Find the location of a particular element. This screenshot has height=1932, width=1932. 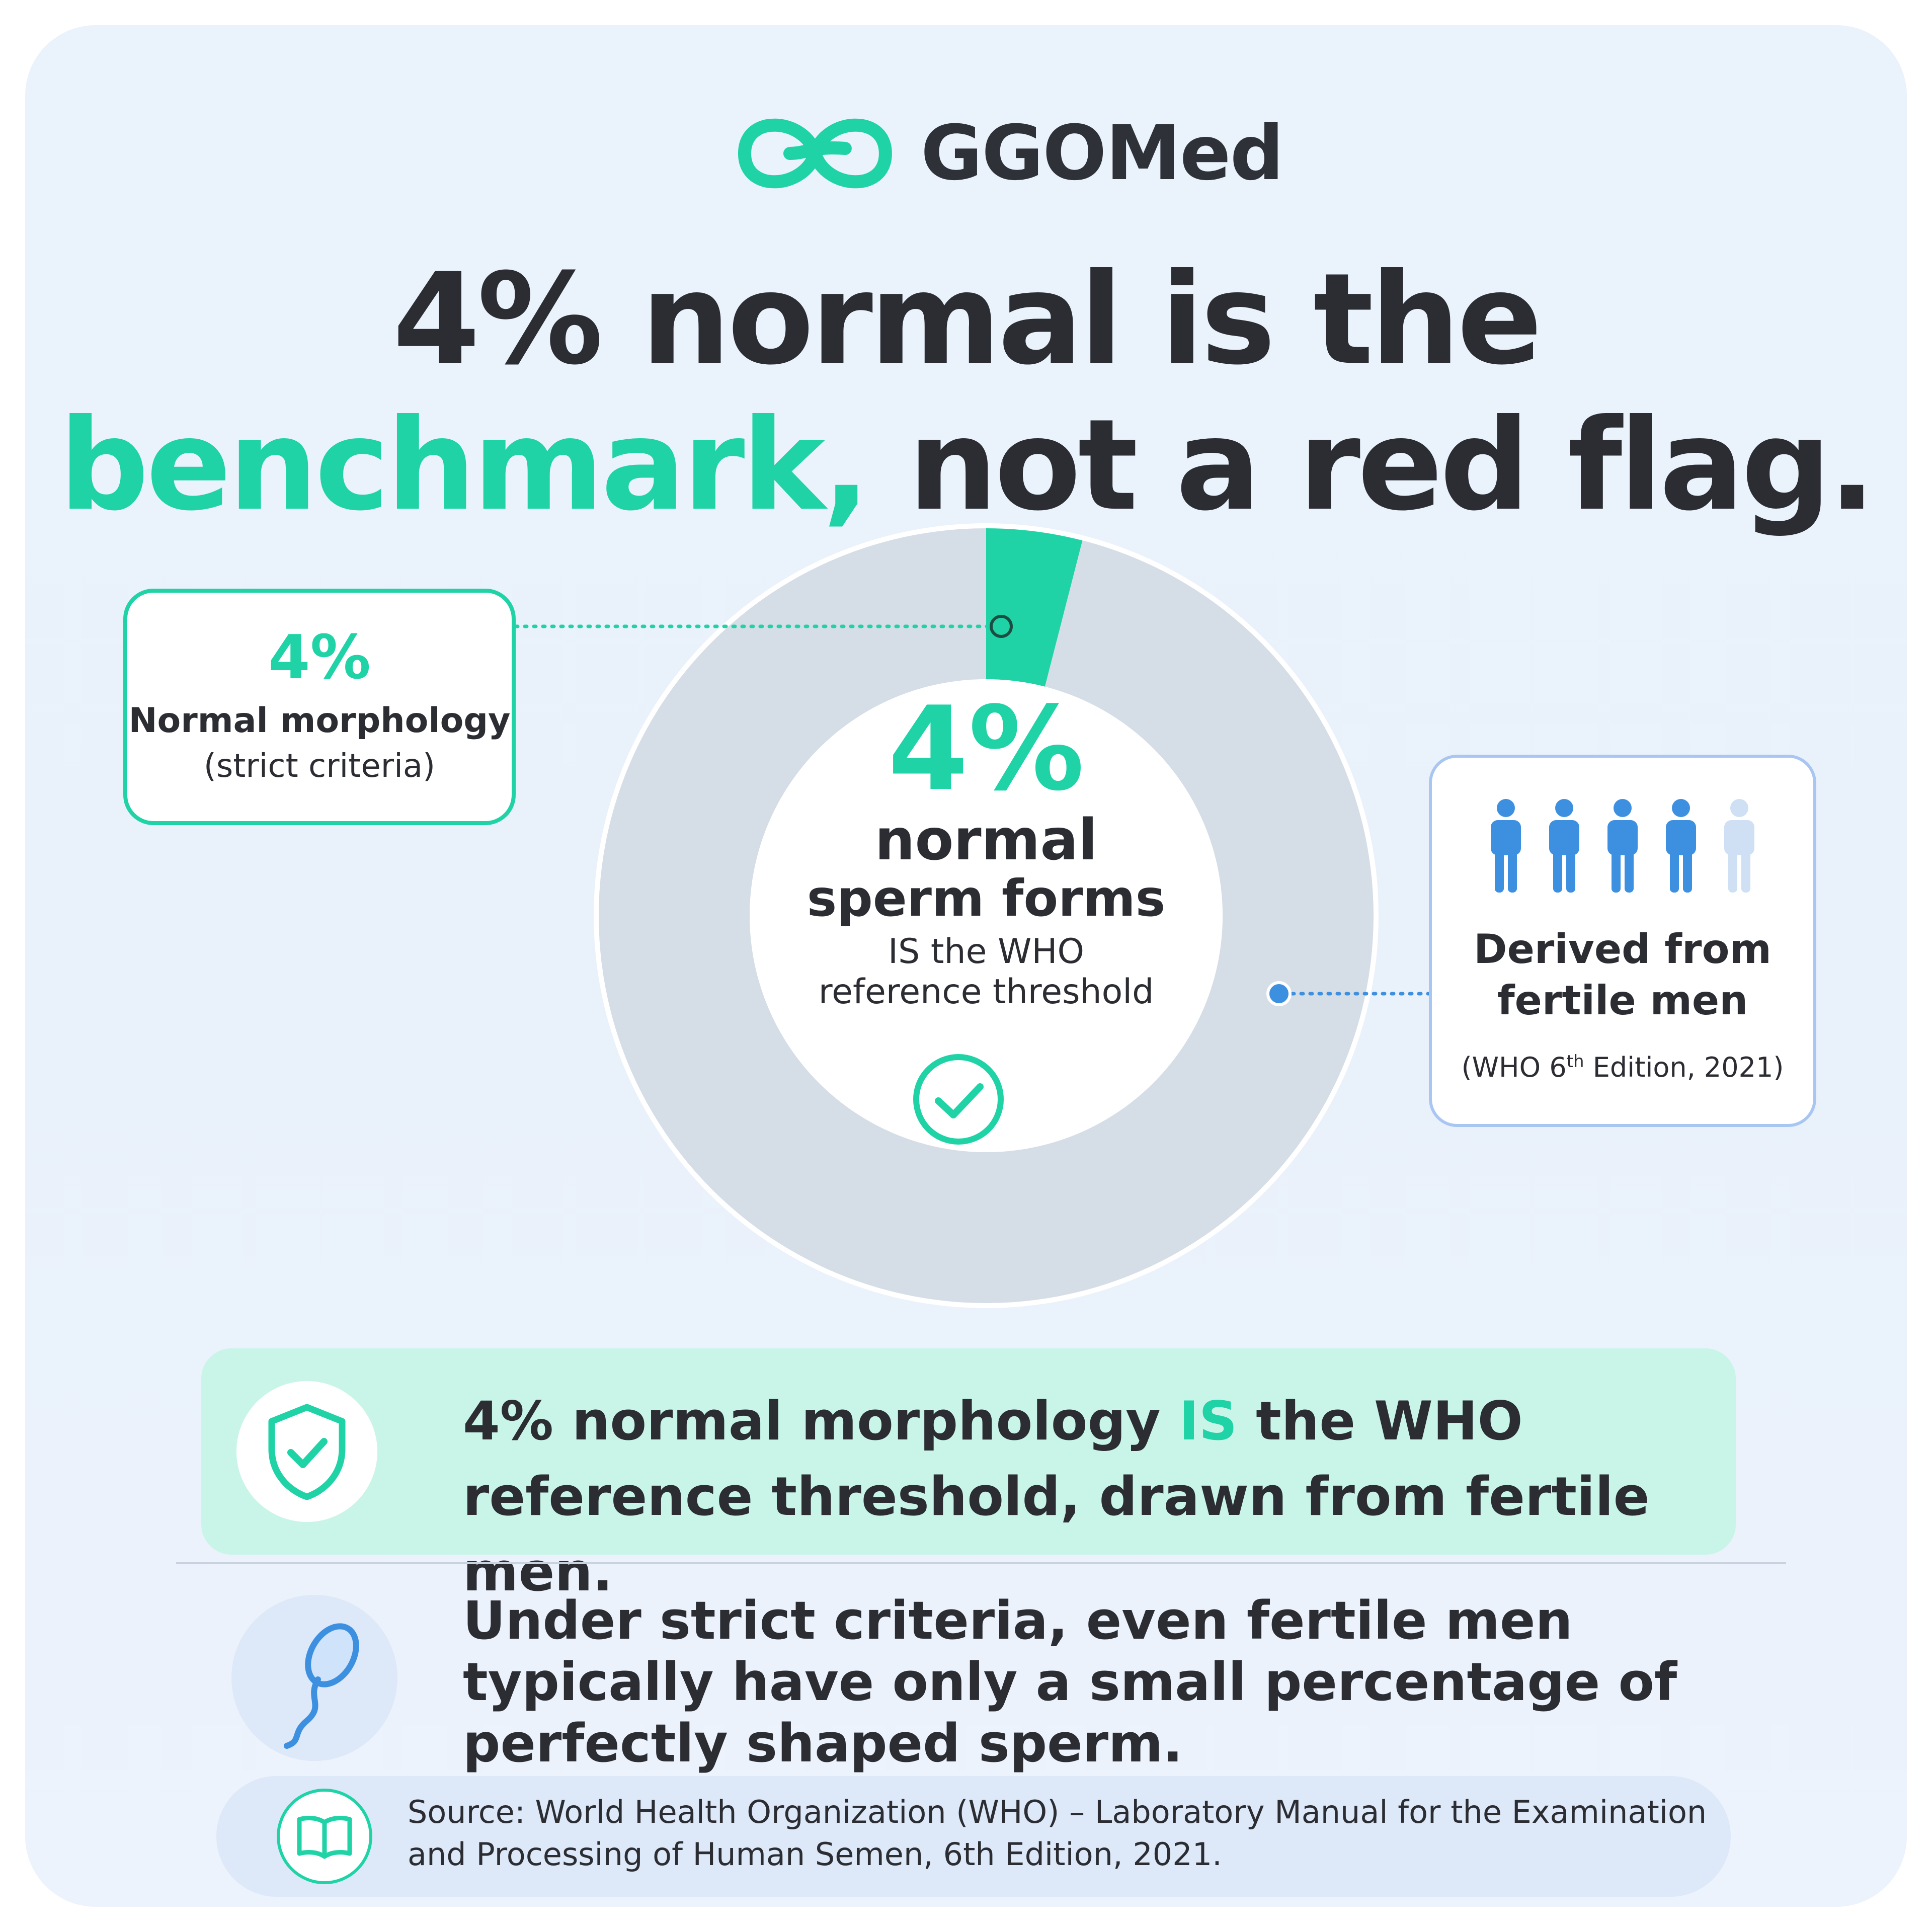

callout-left-line1: Normal morphology is located at coordinates (320, 721).